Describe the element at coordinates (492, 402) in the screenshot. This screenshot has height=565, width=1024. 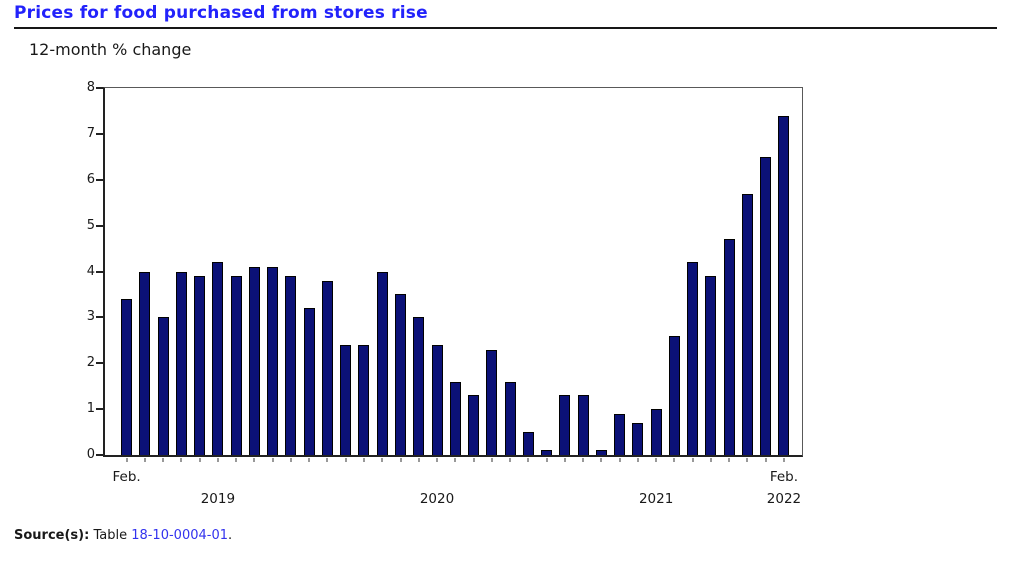
I see `bar-oct-2020` at that location.